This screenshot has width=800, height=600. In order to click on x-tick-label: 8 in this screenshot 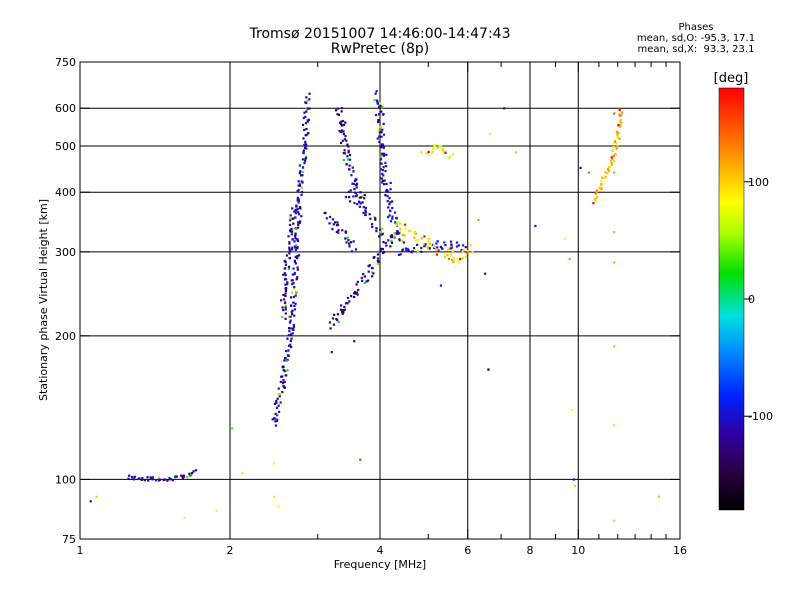, I will do `click(530, 550)`.